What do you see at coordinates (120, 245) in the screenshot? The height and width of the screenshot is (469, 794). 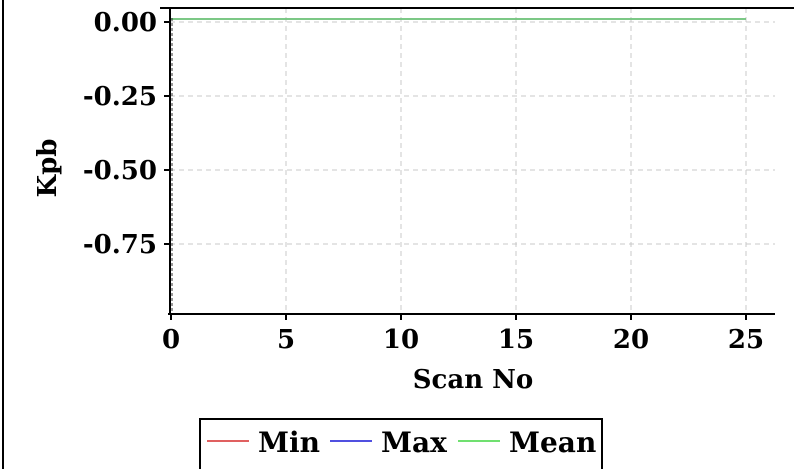 I see `y-tick-label: -0.75` at bounding box center [120, 245].